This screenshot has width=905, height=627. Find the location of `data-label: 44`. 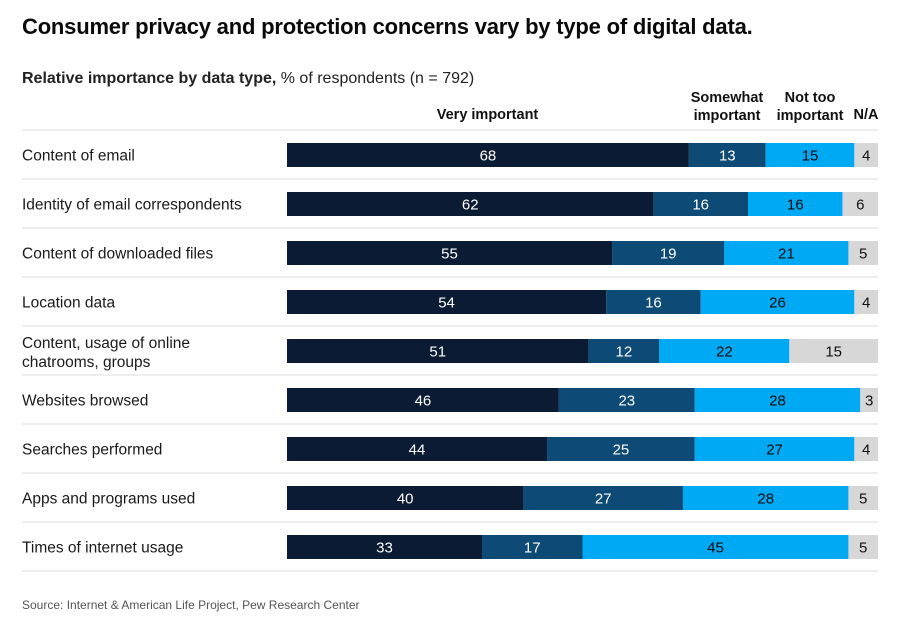

data-label: 44 is located at coordinates (417, 450).